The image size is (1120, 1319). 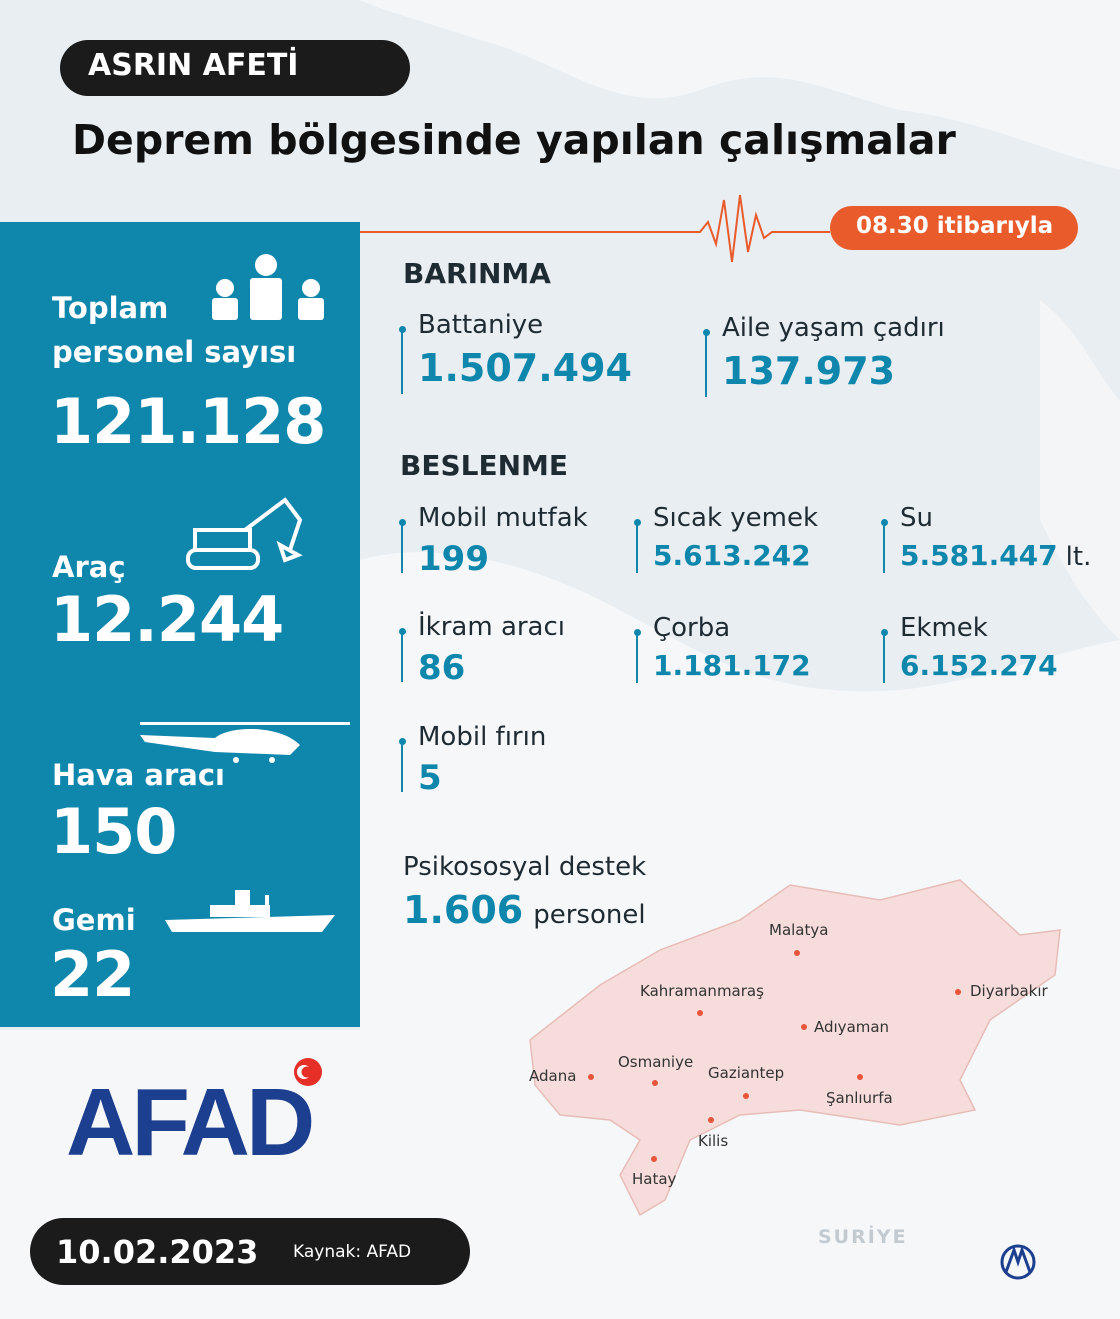 I want to click on country-label: SURİYE, so click(x=863, y=1237).